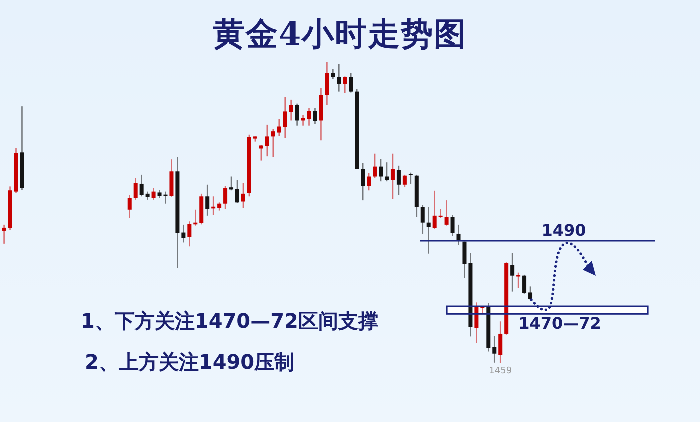 The width and height of the screenshot is (700, 422). Describe the element at coordinates (190, 362) in the screenshot. I see `annotation: 2、上方关注1490压制` at that location.